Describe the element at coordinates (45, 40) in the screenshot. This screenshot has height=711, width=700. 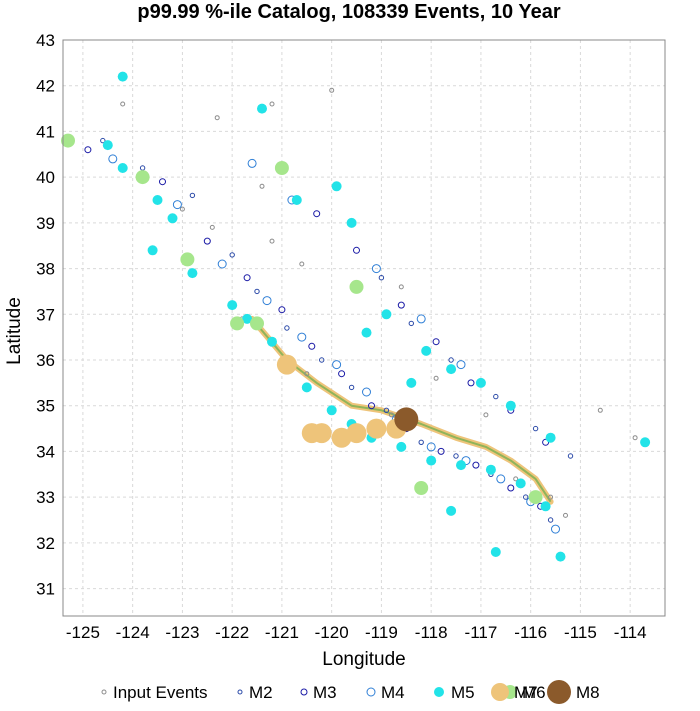
I see `y-tick-label: 43` at that location.